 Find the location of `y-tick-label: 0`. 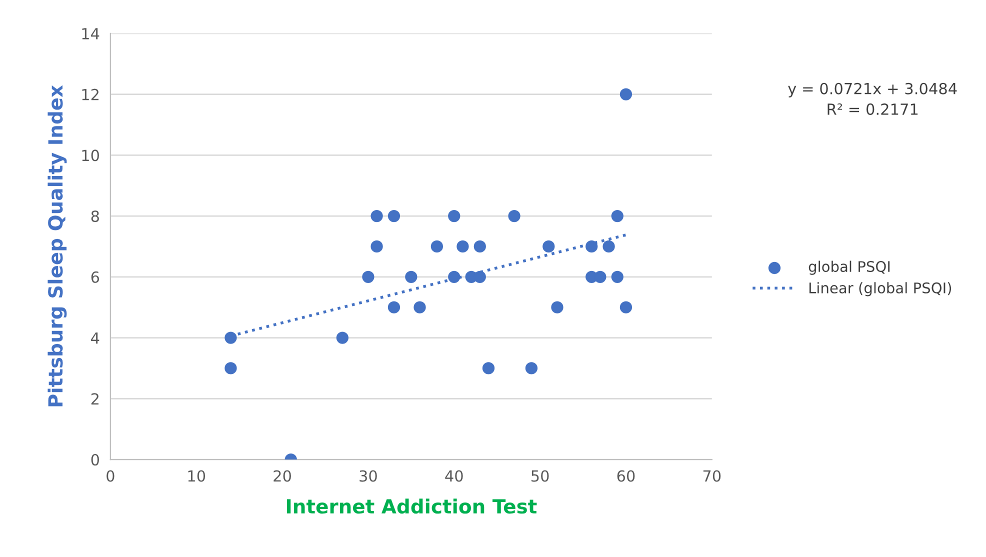

y-tick-label: 0 is located at coordinates (95, 460).